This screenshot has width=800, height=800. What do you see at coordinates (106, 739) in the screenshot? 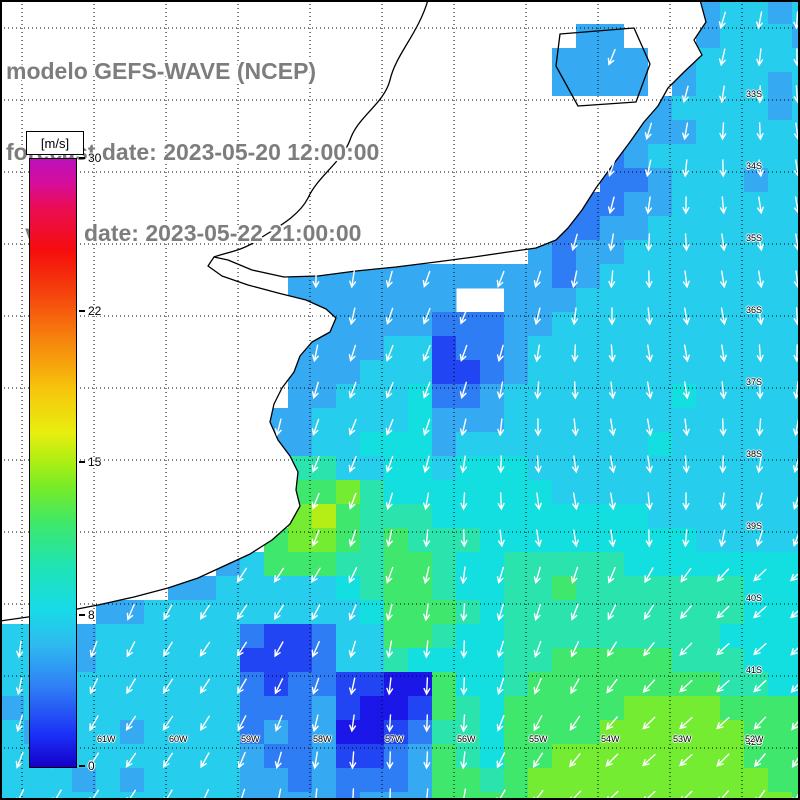
I see `longitude-label: 61W` at bounding box center [106, 739].